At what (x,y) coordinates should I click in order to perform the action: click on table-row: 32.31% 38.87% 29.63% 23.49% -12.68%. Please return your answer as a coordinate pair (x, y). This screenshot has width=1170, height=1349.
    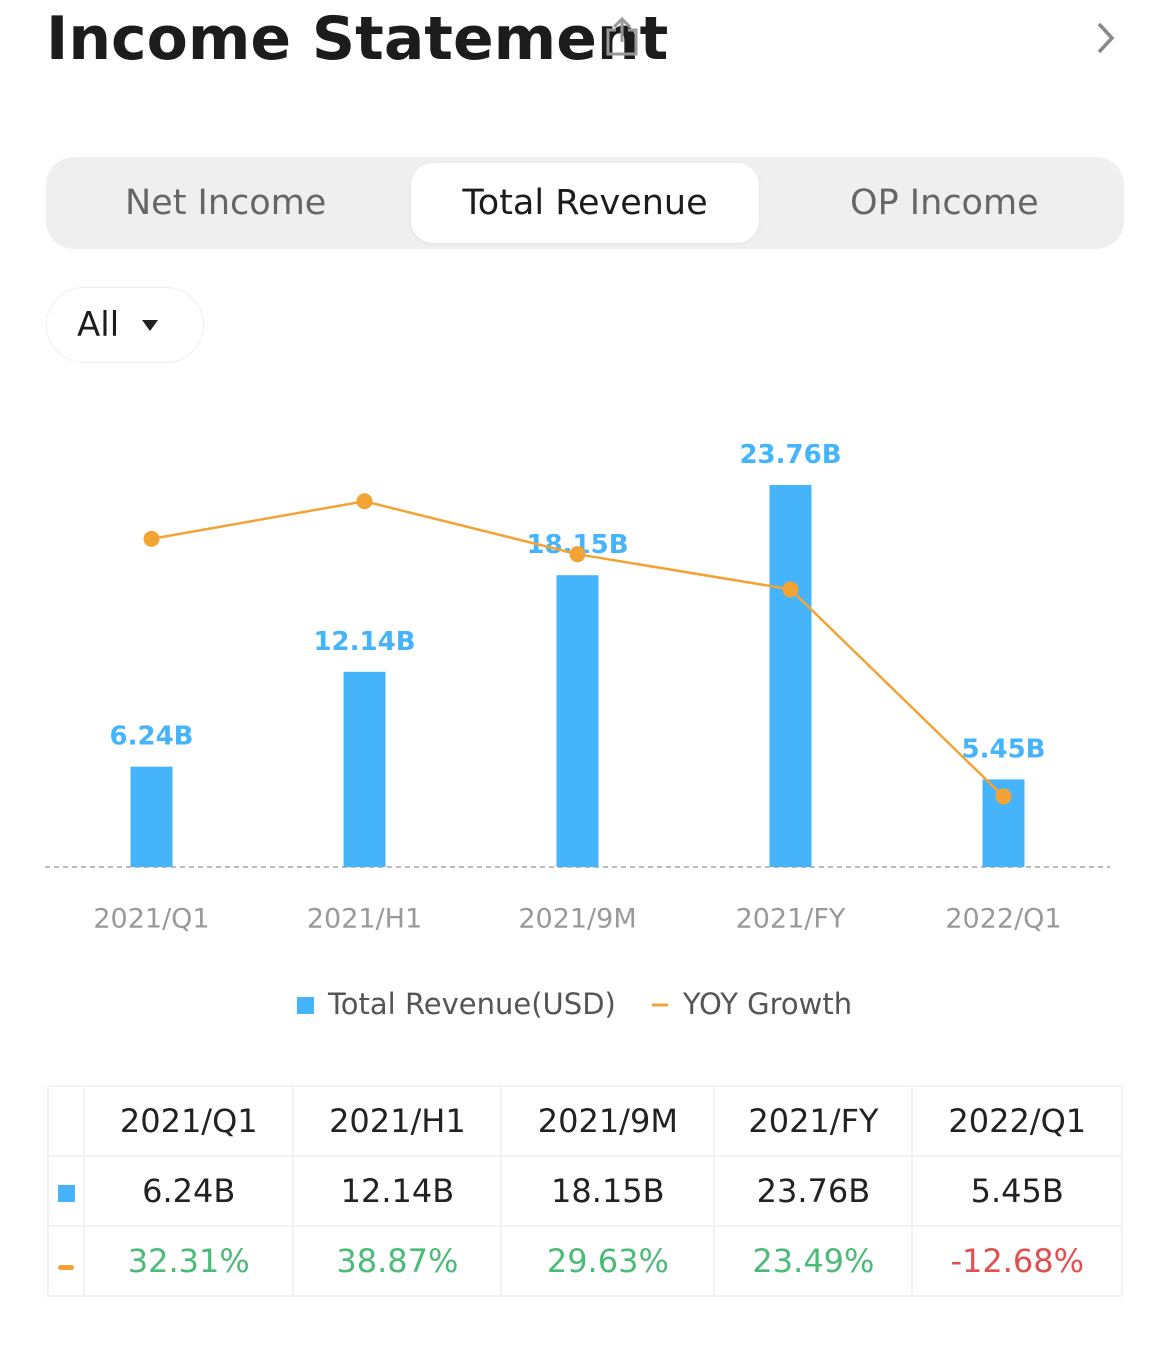
    Looking at the image, I should click on (585, 1261).